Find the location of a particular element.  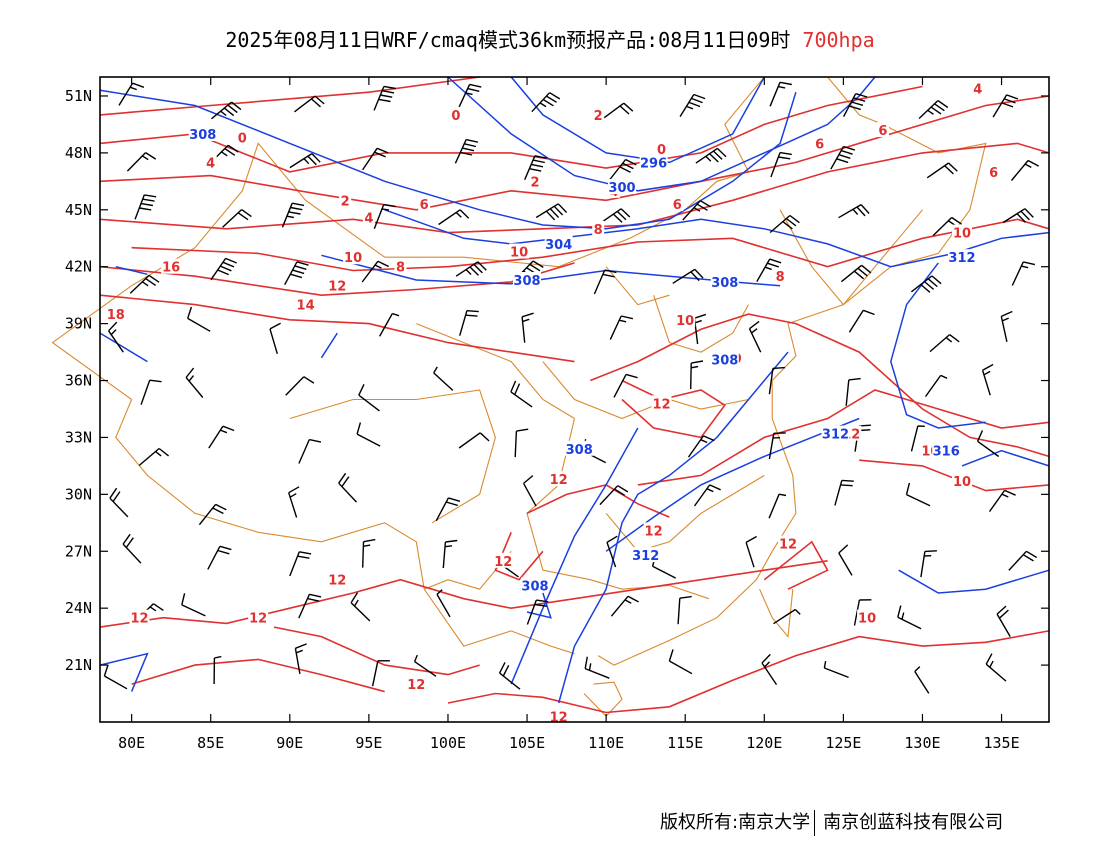

temperature-label: 0 is located at coordinates (242, 139).